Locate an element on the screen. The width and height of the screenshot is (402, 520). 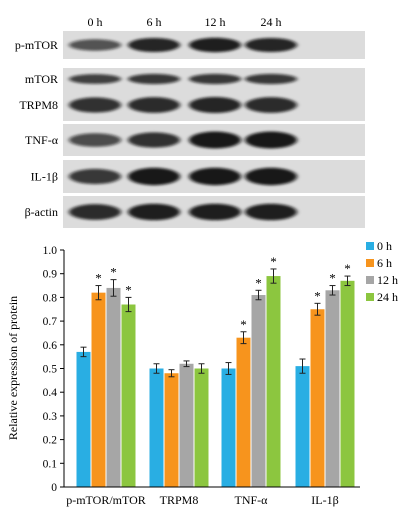
blot-lane-label: 0 h is located at coordinates (95, 22).